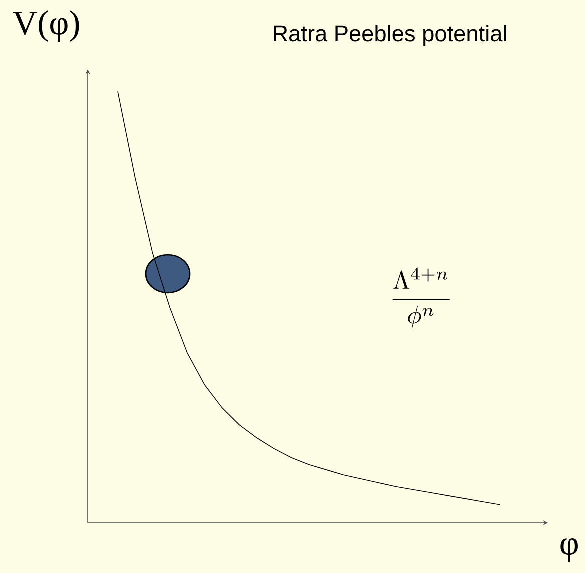 The image size is (585, 573). Describe the element at coordinates (421, 298) in the screenshot. I see `annotation: $\frac{\Lambda^{4+n}}{\phi^{n}}$` at that location.